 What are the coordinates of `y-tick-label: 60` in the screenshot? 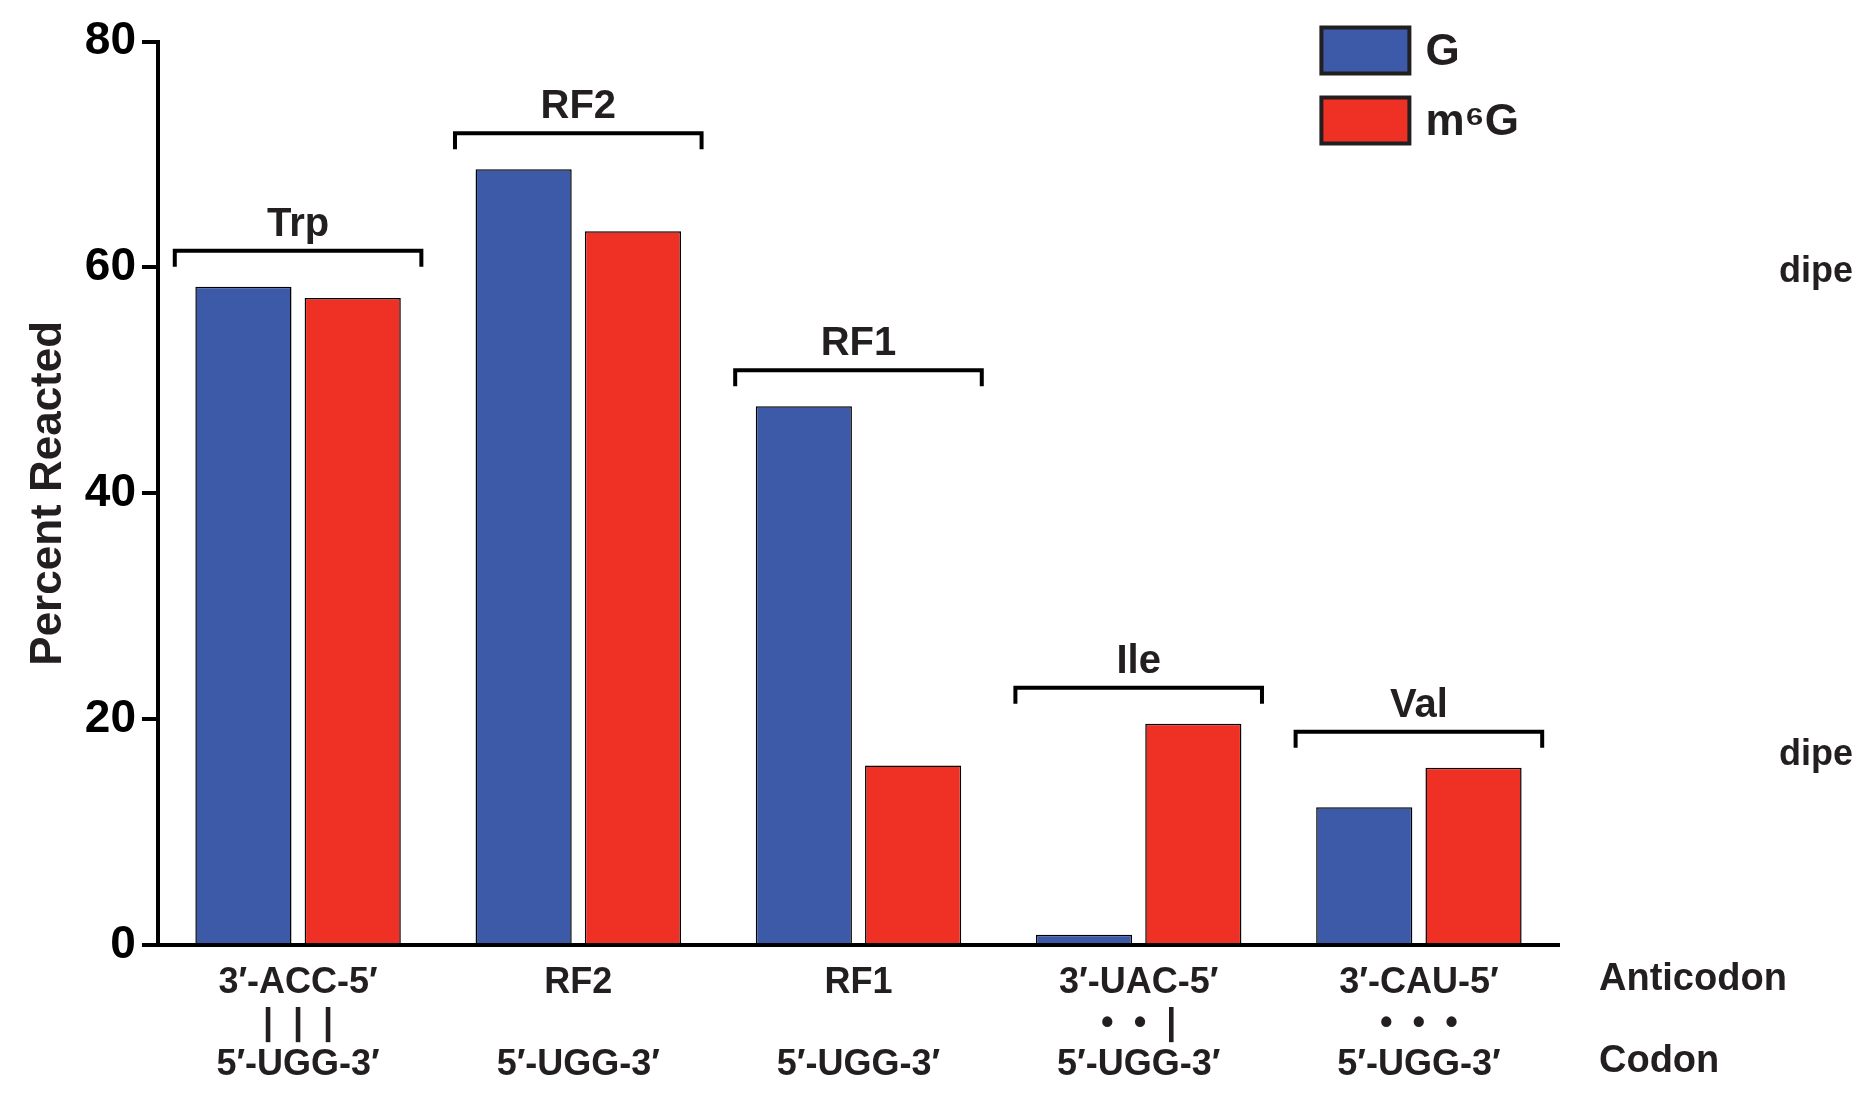 It's located at (110, 264).